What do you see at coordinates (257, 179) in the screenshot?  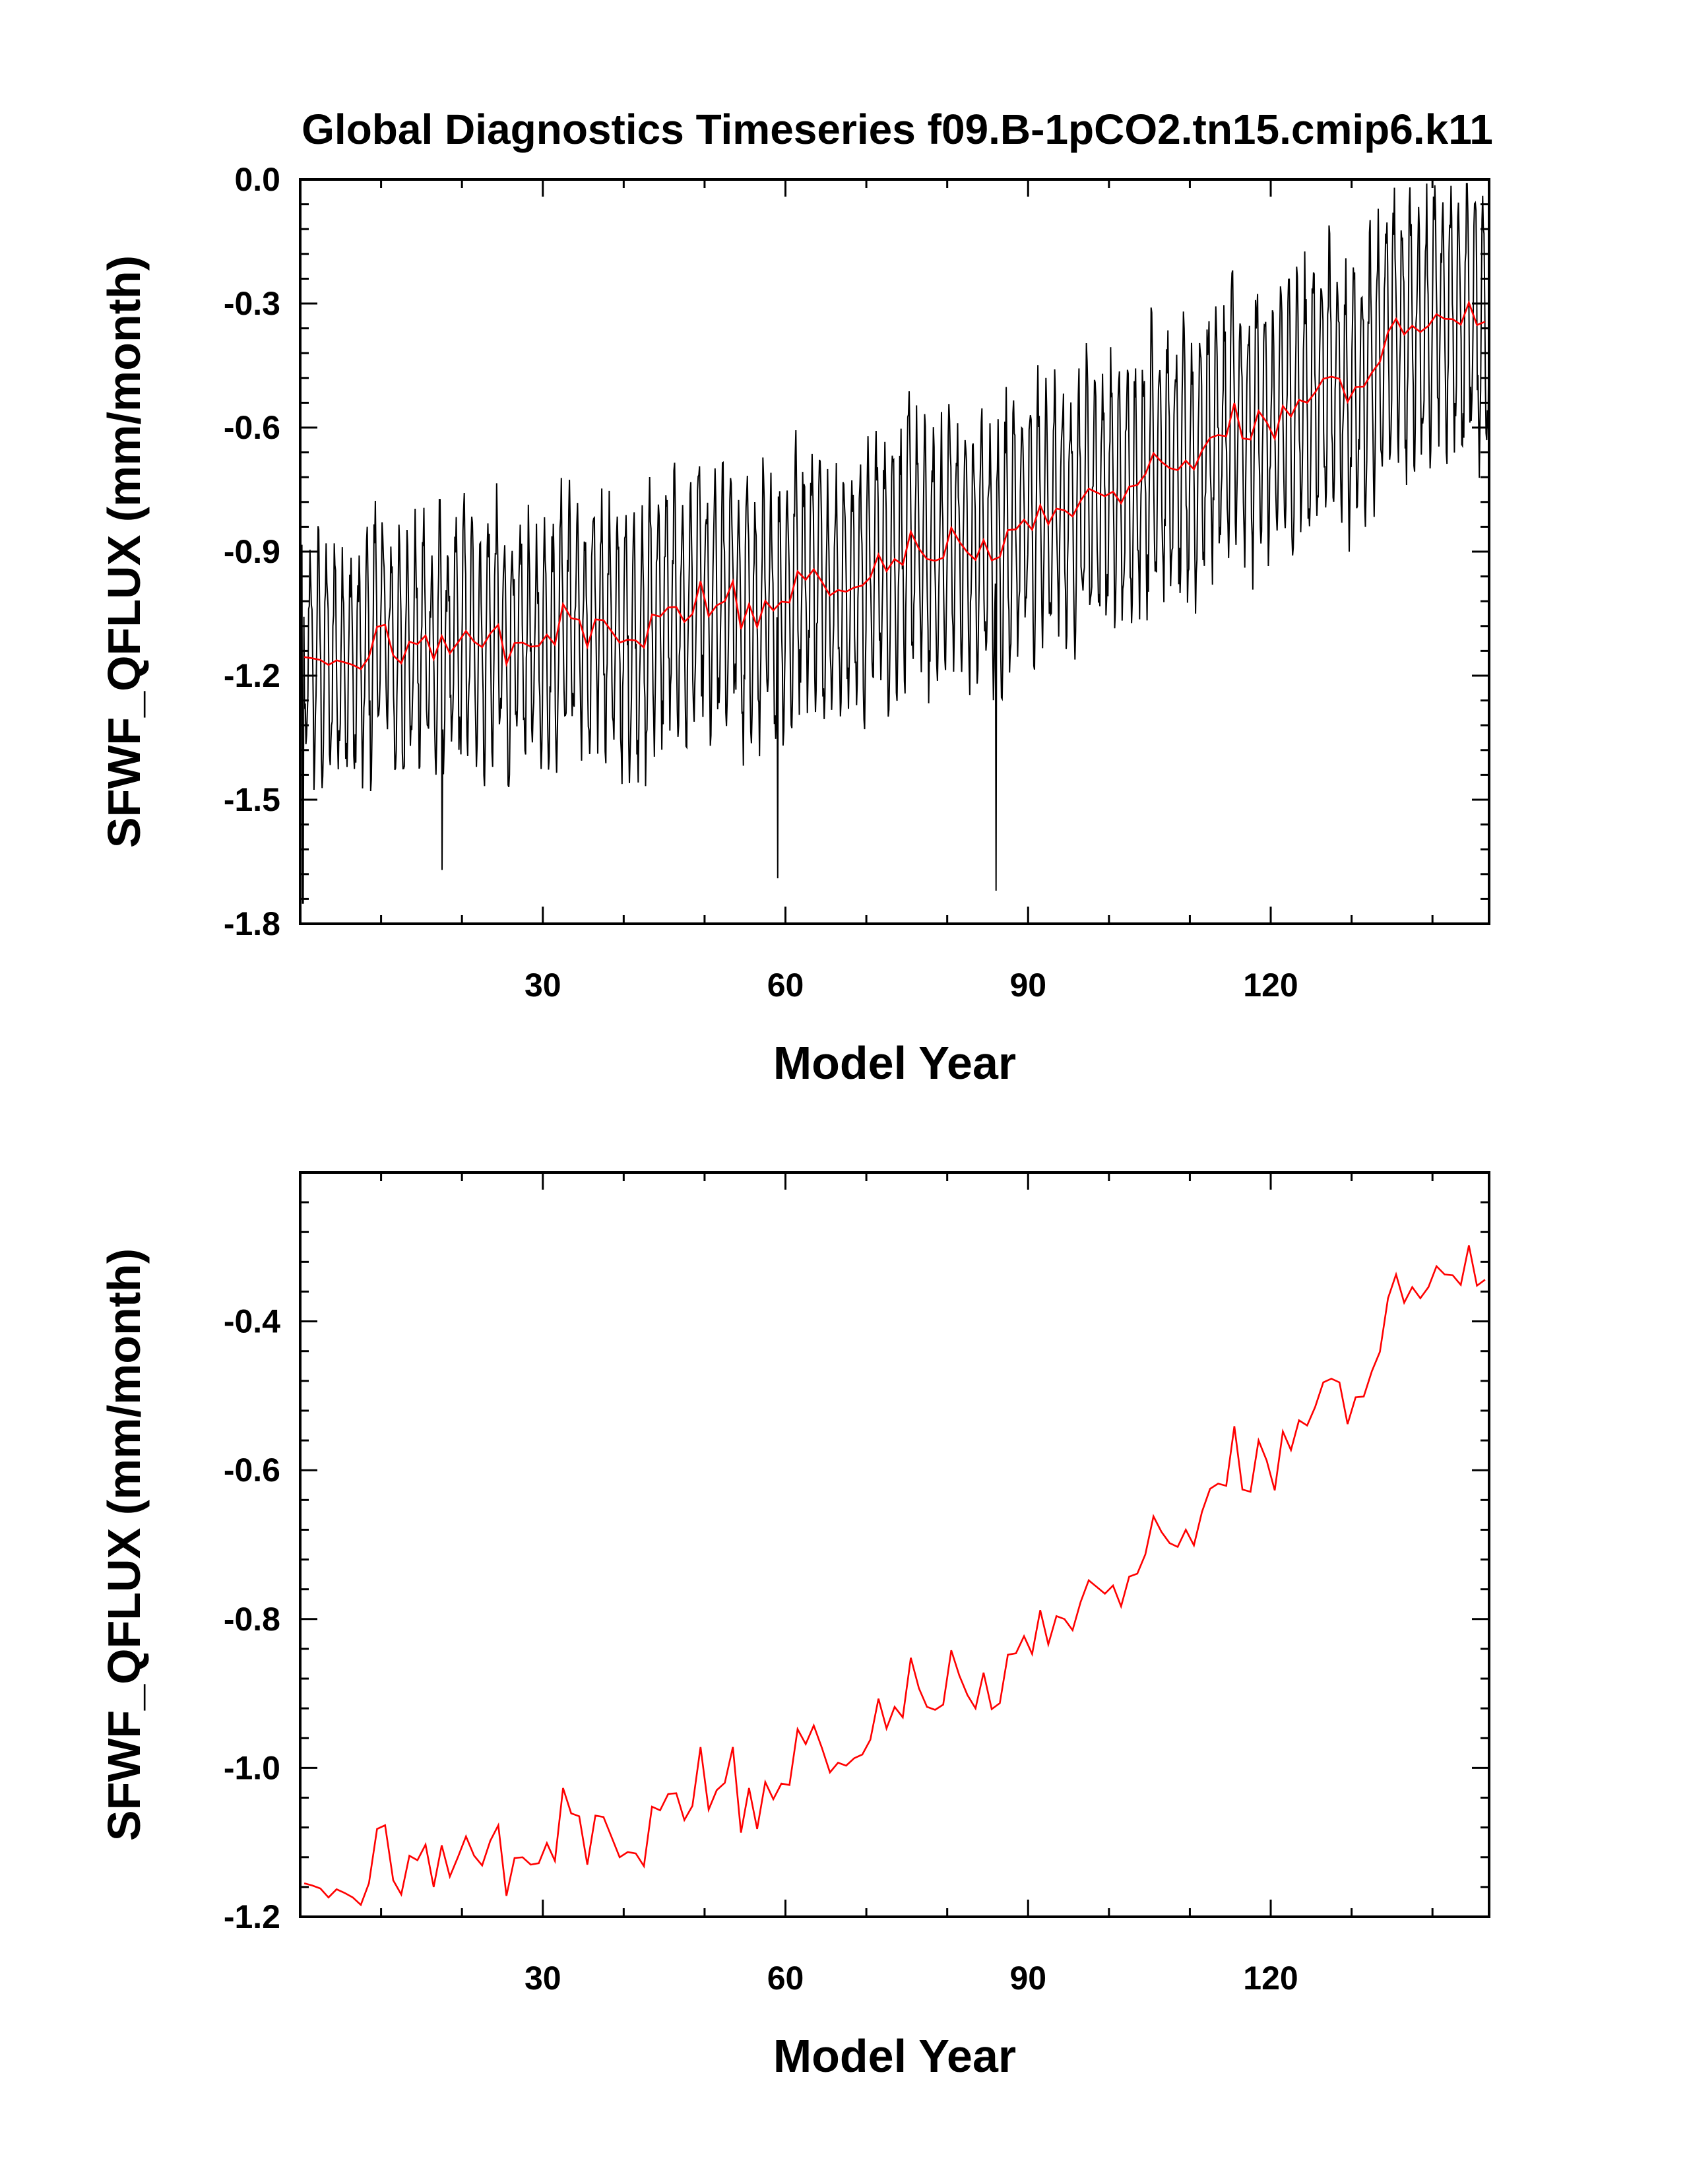 I see `top-y-tick-label: 0.0` at bounding box center [257, 179].